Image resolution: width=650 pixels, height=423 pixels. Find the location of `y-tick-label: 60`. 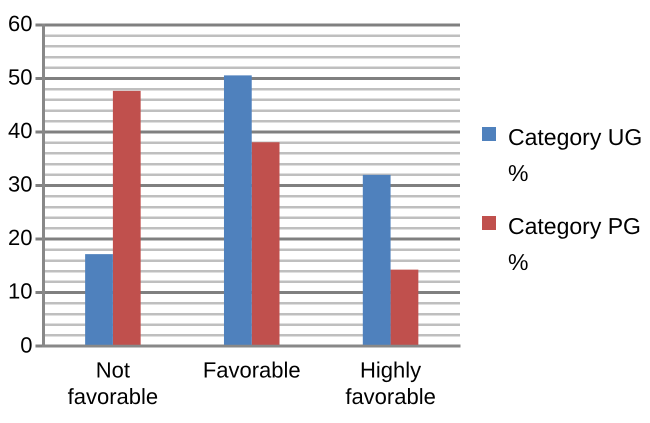

y-tick-label: 60 is located at coordinates (20, 23).